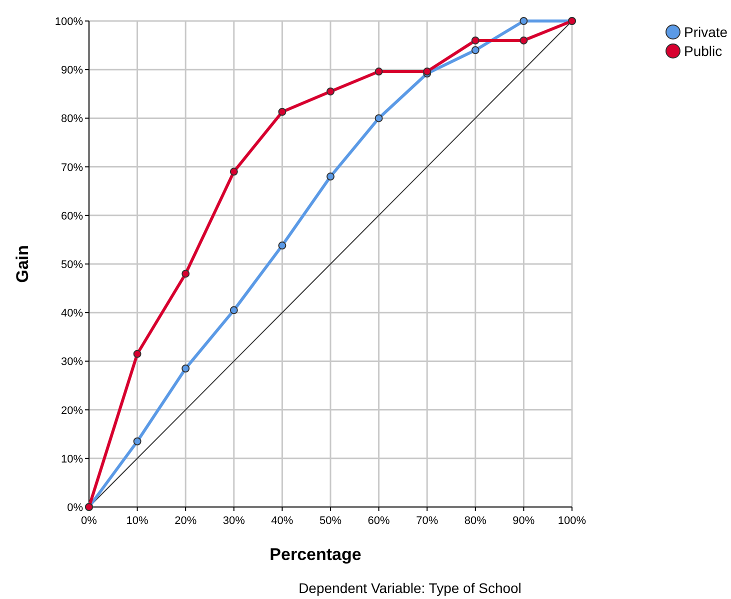 This screenshot has height=599, width=731. What do you see at coordinates (475, 521) in the screenshot?
I see `x-tick-label: 80%` at bounding box center [475, 521].